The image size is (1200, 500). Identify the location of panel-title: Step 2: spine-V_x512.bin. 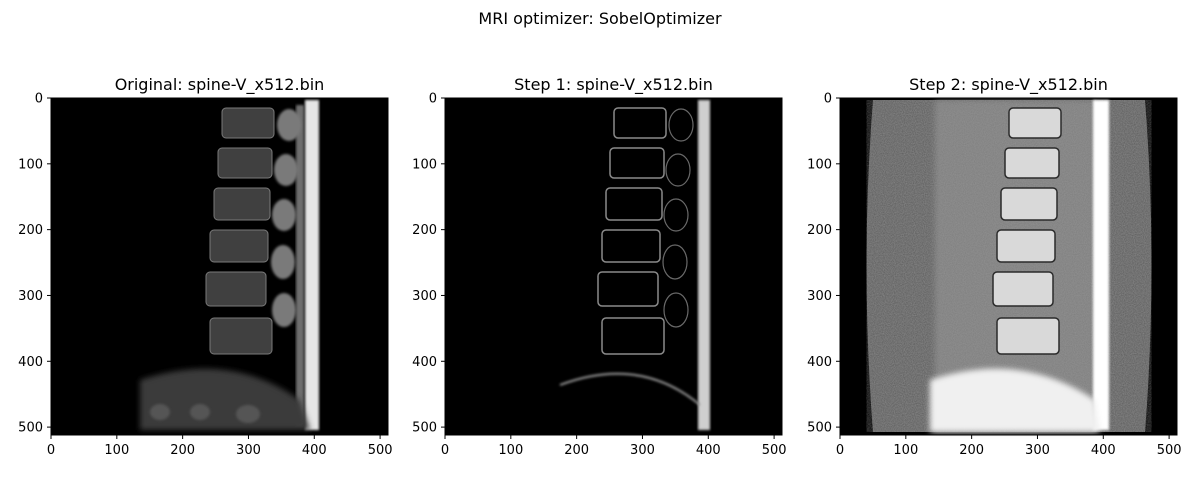
(1008, 85).